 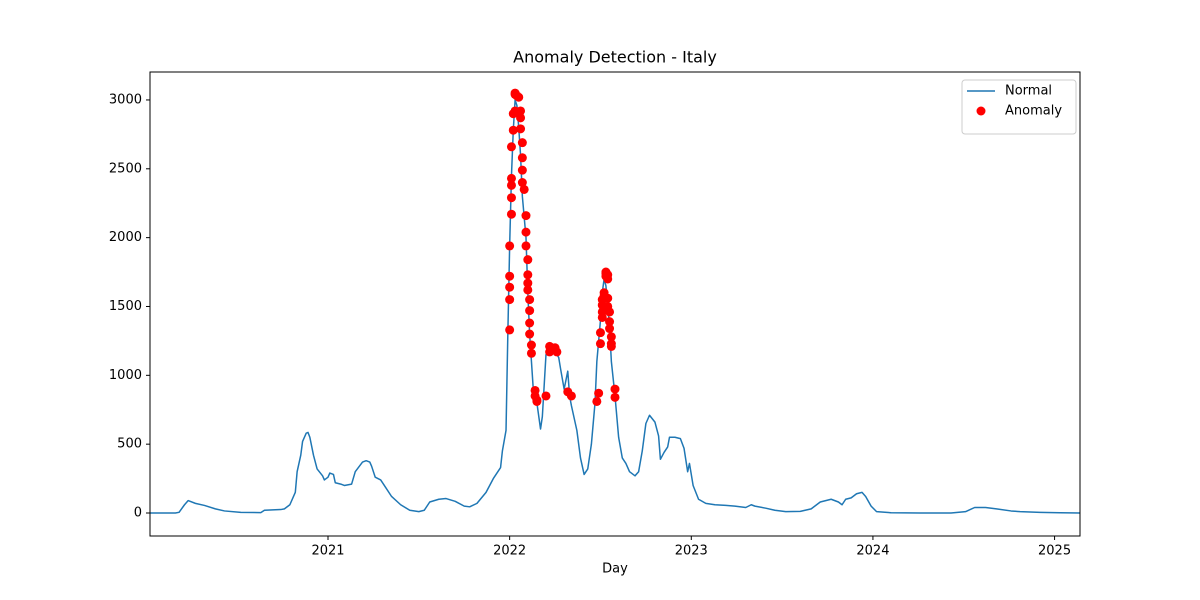 I want to click on y-tick-label: 500, so click(x=129, y=444).